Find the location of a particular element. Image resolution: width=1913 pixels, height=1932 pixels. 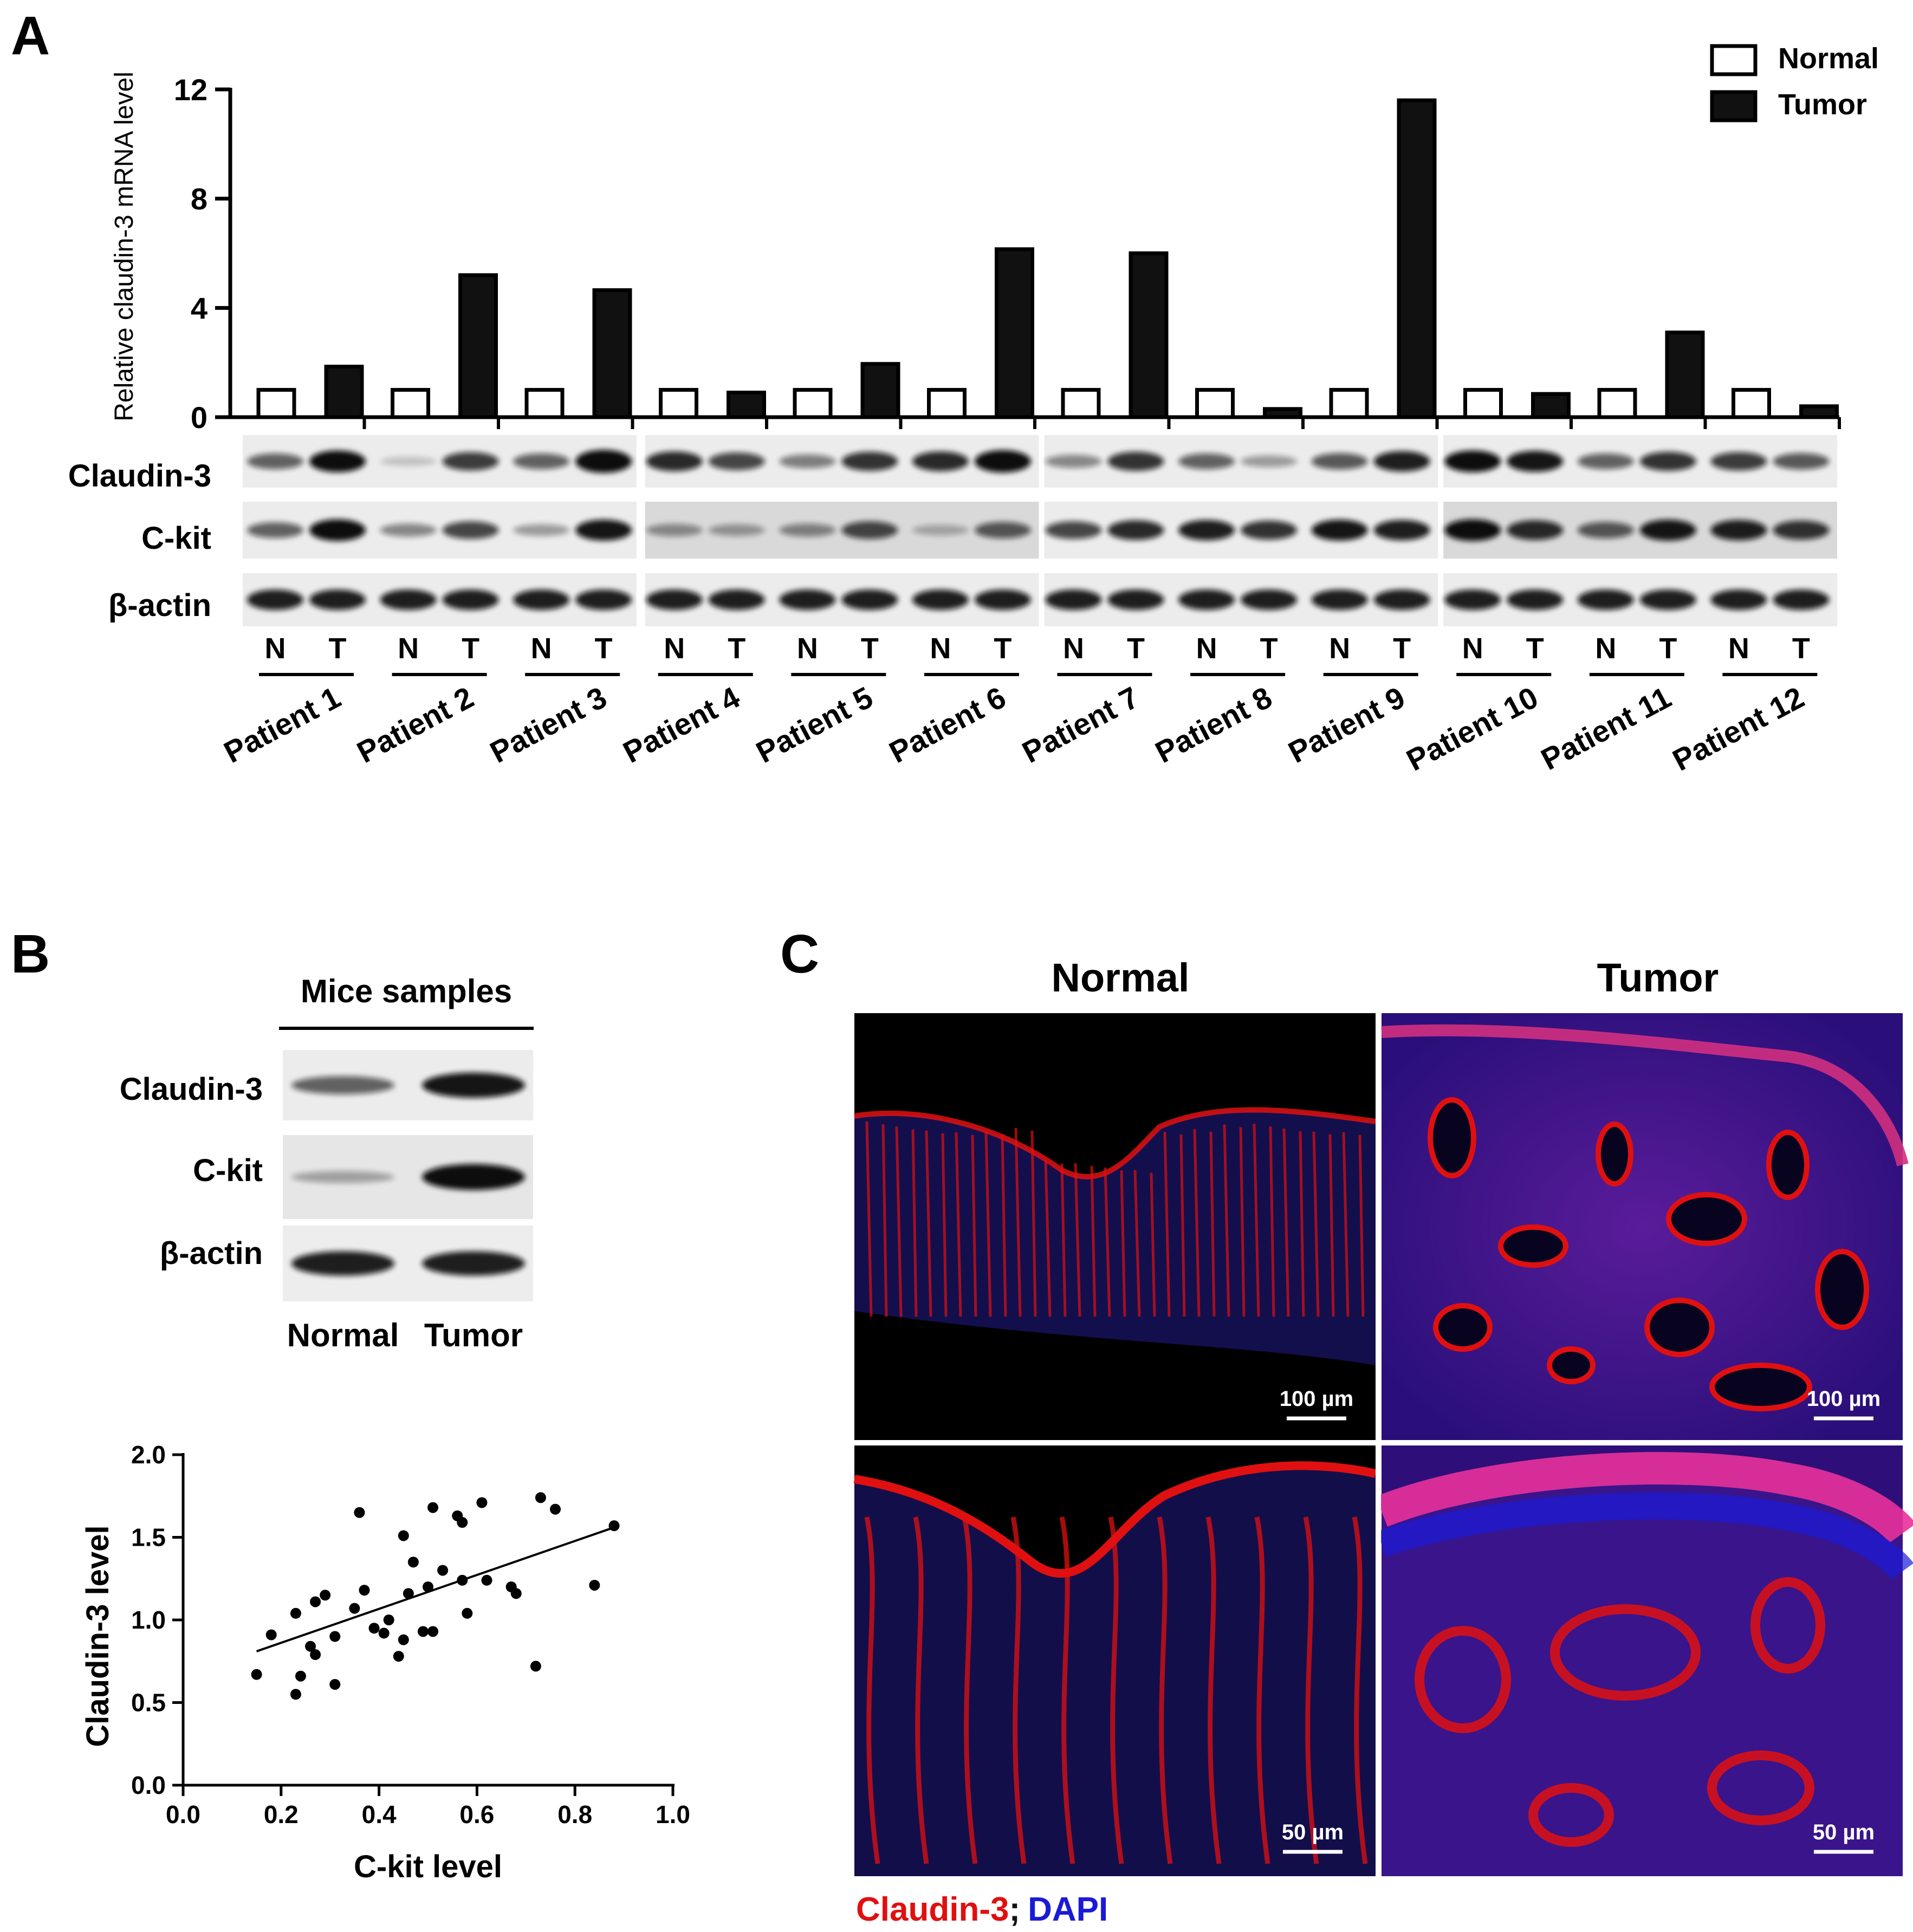

blot-b-label-claudin3: Claudin-3 is located at coordinates (192, 1089).